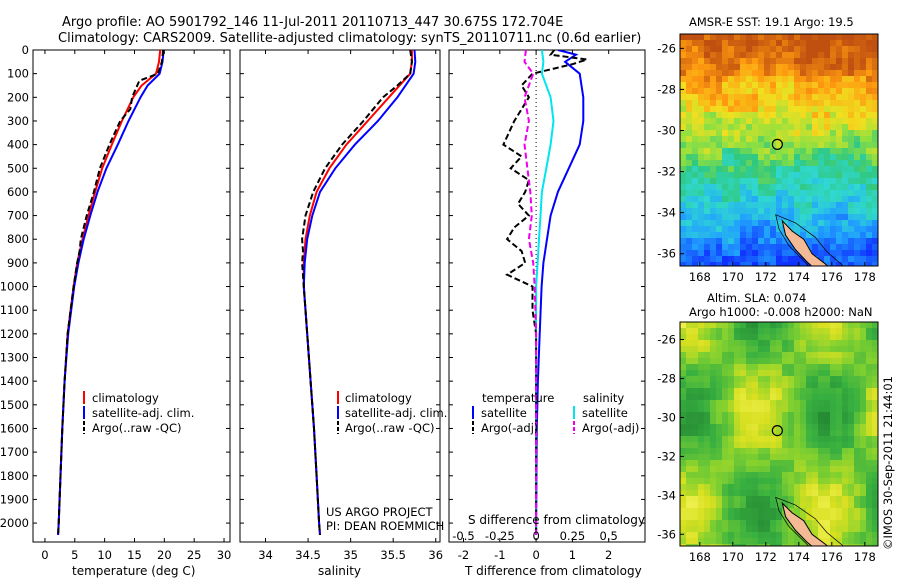  Describe the element at coordinates (25, 50) in the screenshot. I see `depth-tick-label: 0` at that location.